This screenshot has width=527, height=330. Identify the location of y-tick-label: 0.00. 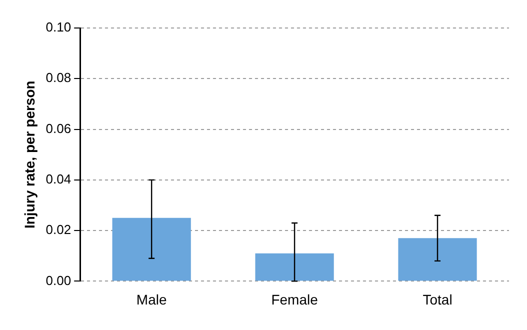
(59, 280).